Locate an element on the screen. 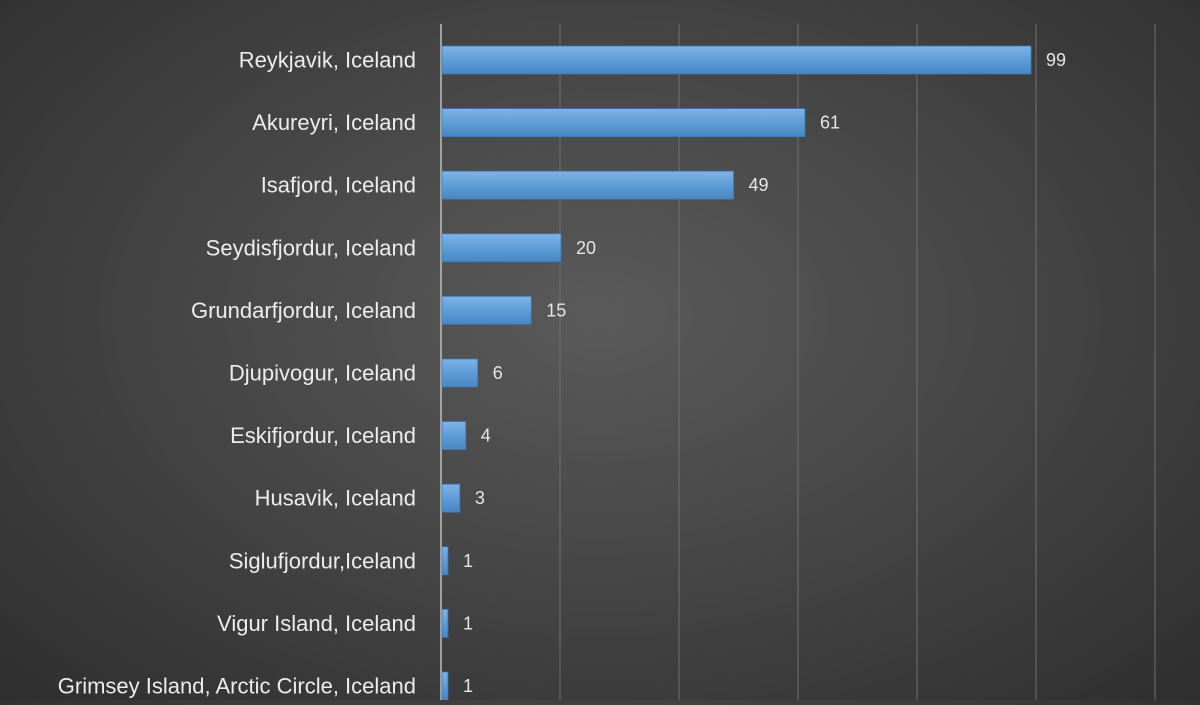  value-label: 15 is located at coordinates (556, 310).